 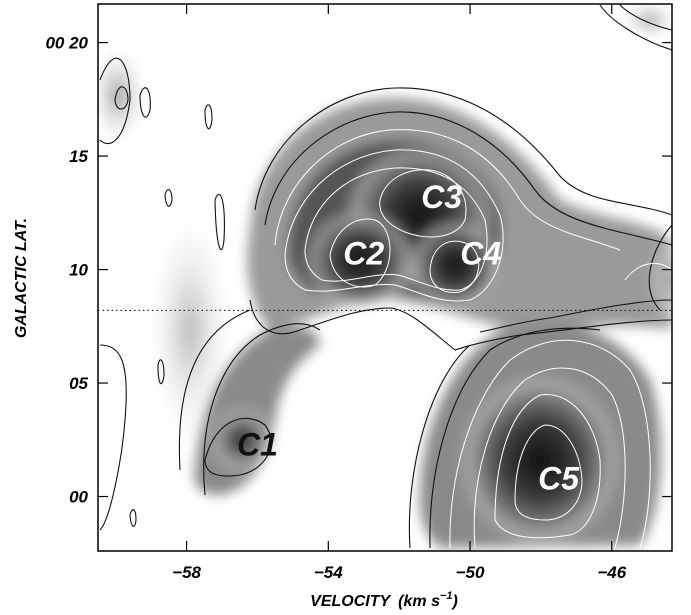 I want to click on clump-label-c3: C3, so click(x=441, y=197).